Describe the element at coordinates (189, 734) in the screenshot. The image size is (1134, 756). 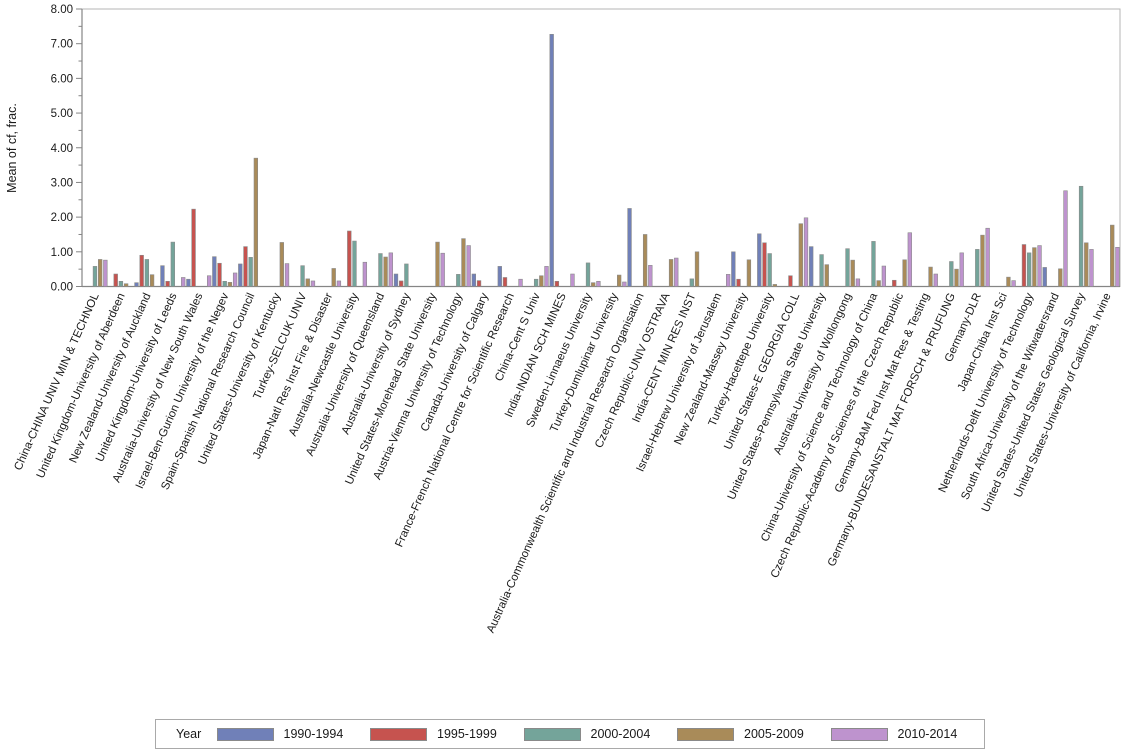
I see `legend-title: Year` at that location.